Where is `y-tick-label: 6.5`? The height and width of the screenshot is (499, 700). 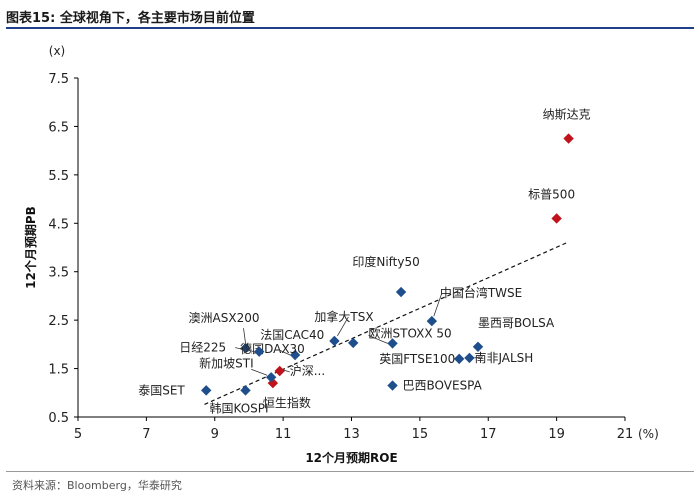 y-tick-label: 6.5 is located at coordinates (58, 127).